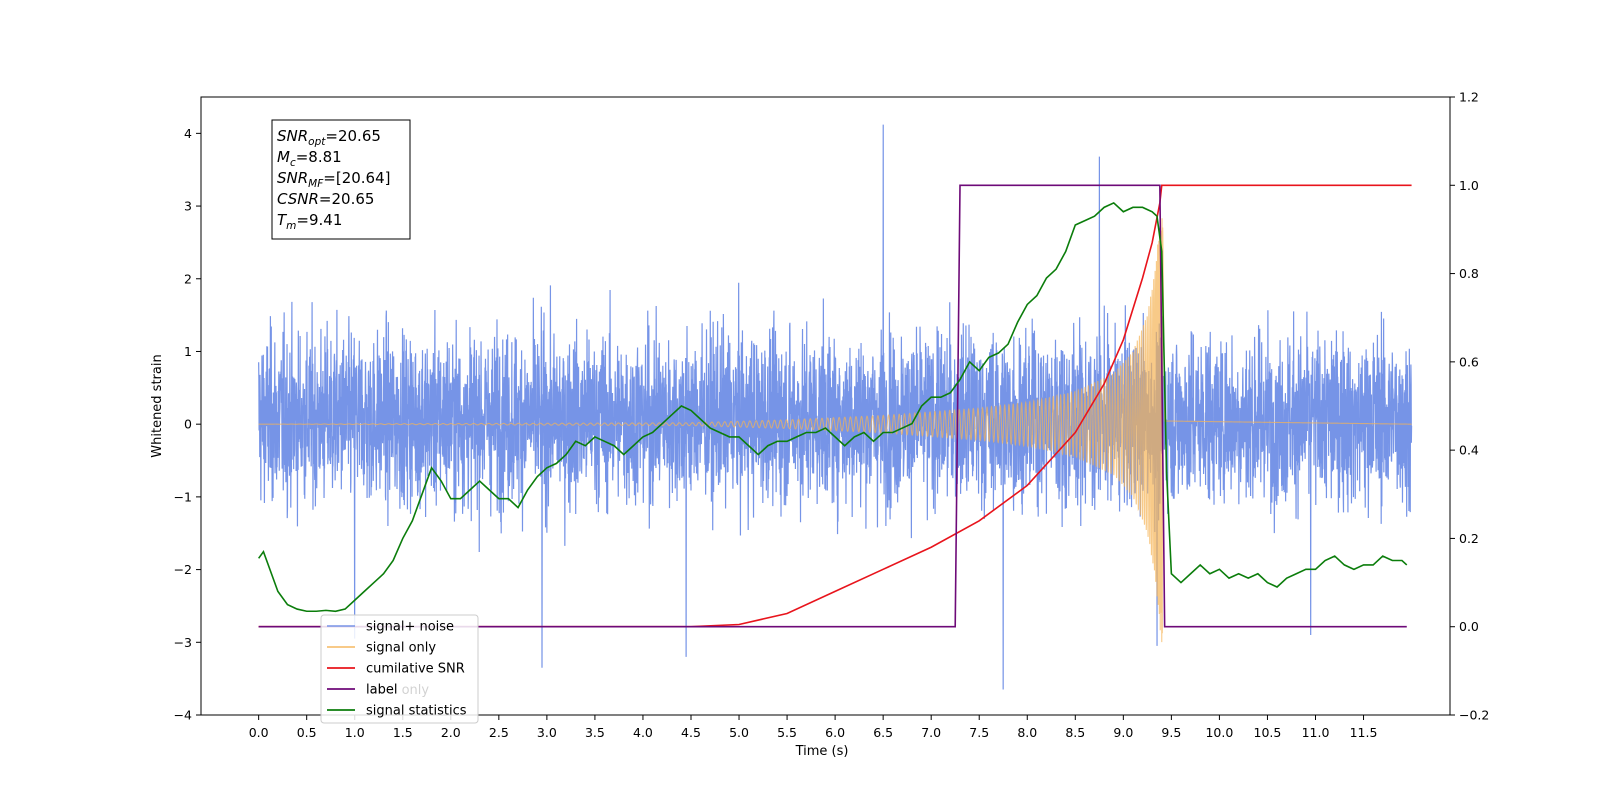 The image size is (1600, 800). What do you see at coordinates (416, 711) in the screenshot?
I see `legend-entry-label: signal statistics` at bounding box center [416, 711].